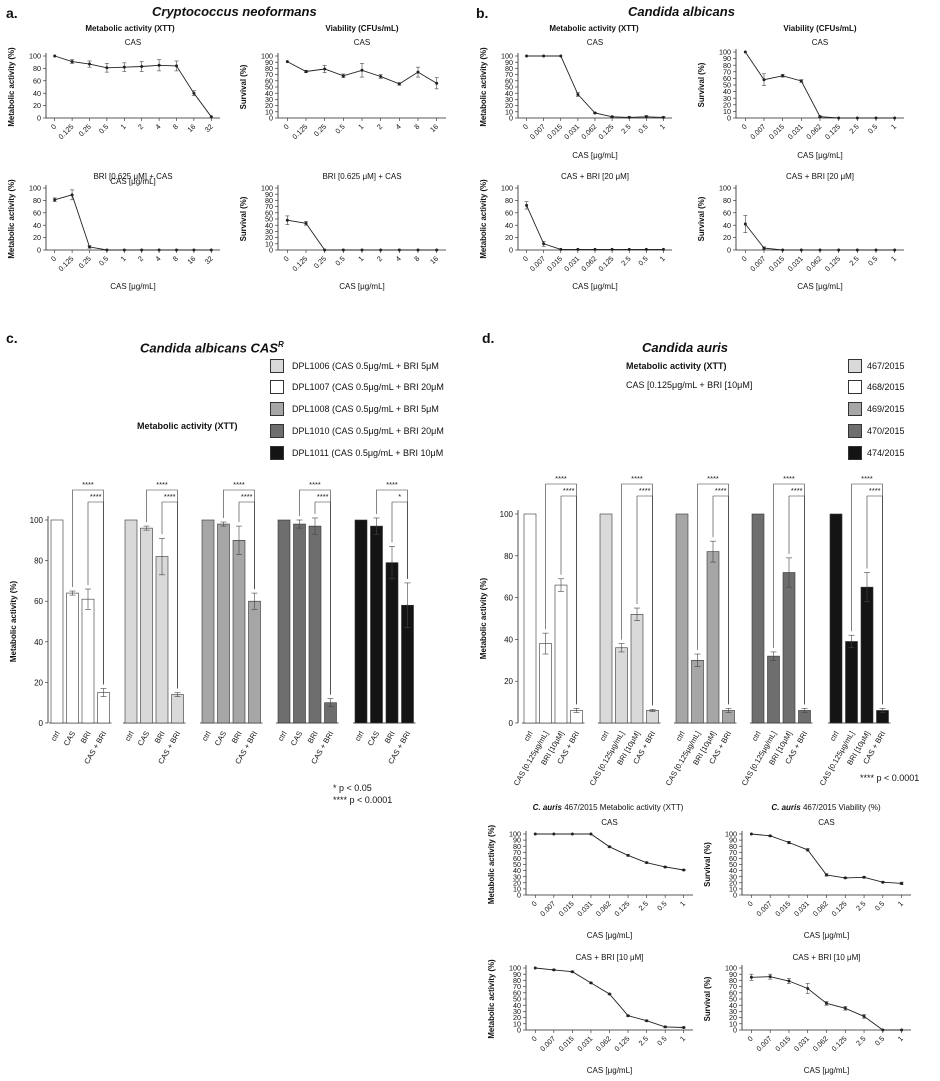 Image resolution: width=940 pixels, height=1081 pixels. Describe the element at coordinates (853, 128) in the screenshot. I see `x-tick-label: 2.5` at that location.